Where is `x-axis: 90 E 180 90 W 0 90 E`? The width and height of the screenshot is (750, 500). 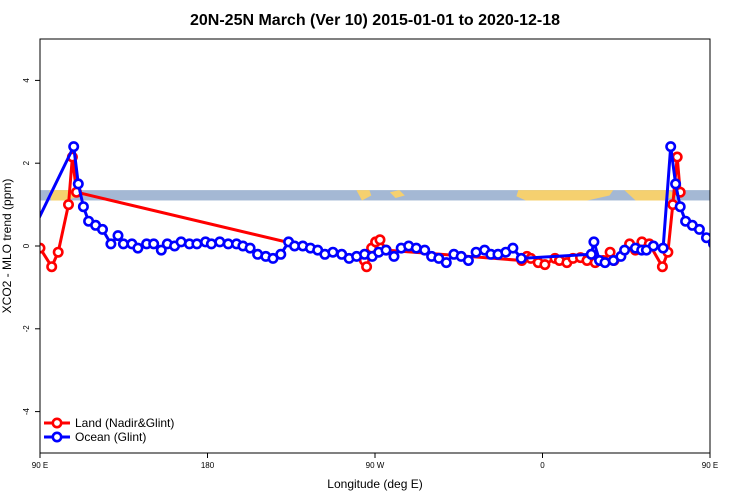
x-axis: 90 E 180 90 W 0 90 E is located at coordinates (375, 461).